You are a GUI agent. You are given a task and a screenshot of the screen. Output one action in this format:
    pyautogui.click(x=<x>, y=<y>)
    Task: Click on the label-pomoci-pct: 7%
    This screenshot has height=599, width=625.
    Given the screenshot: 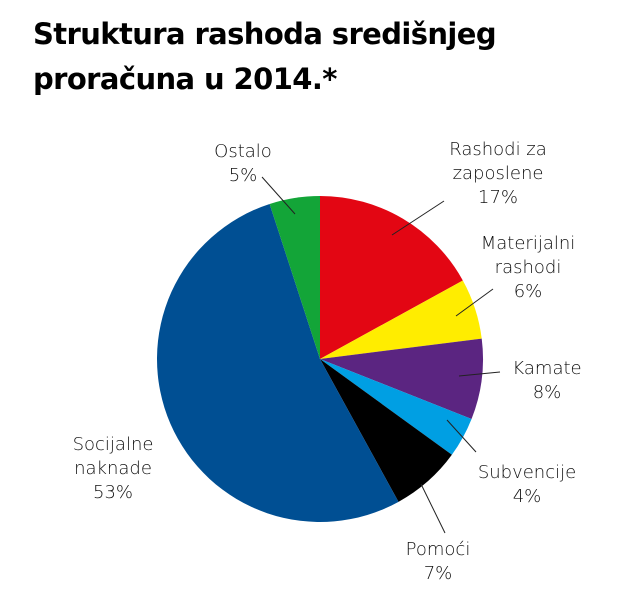 What is the action you would take?
    pyautogui.click(x=438, y=573)
    